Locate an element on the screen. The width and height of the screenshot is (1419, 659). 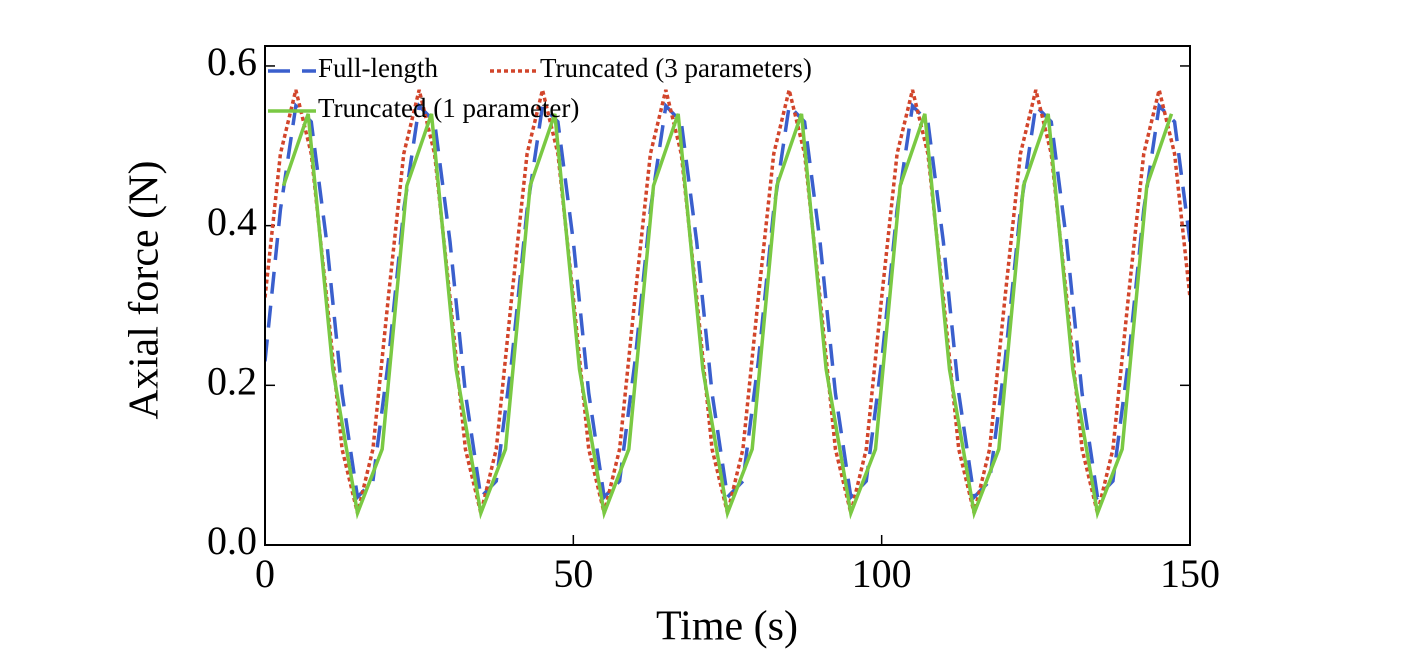
y-tick-label: 0.0 is located at coordinates (232, 540).